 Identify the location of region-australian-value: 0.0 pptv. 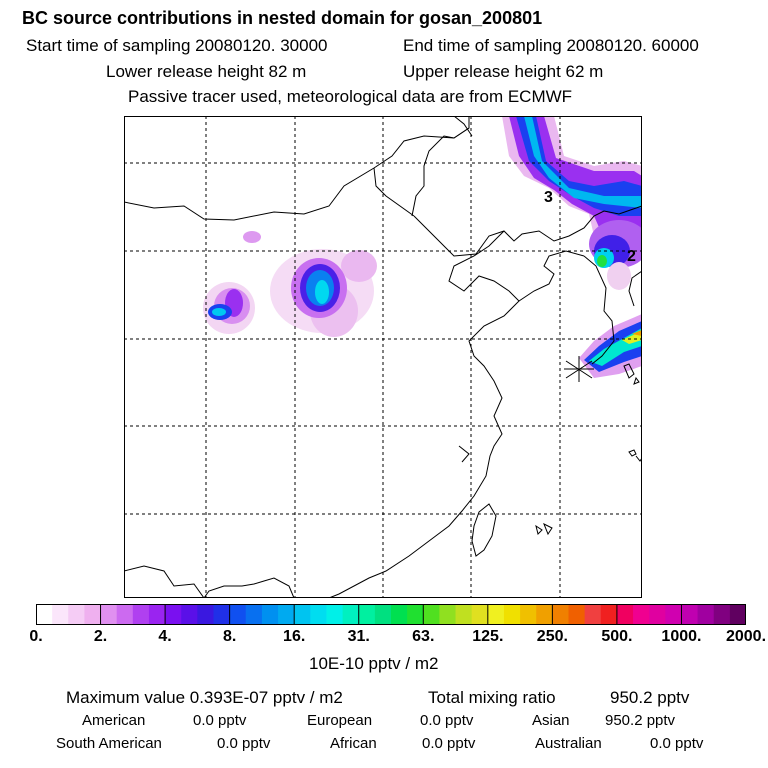
(677, 743).